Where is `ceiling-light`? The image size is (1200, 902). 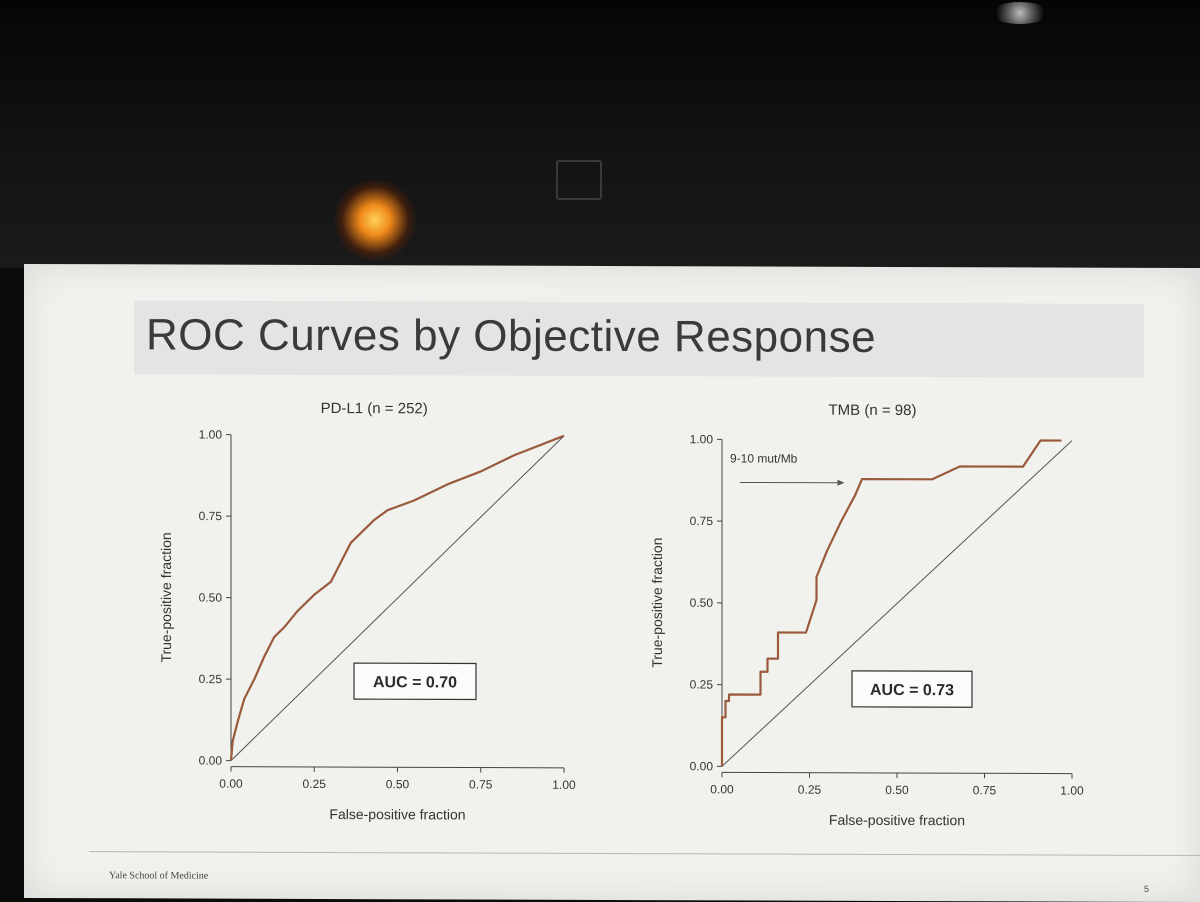 ceiling-light is located at coordinates (375, 220).